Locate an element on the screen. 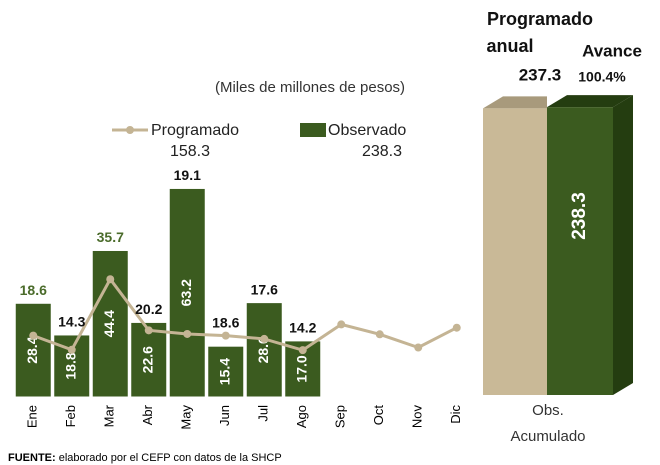  x-tick-label: Abr is located at coordinates (147, 414).